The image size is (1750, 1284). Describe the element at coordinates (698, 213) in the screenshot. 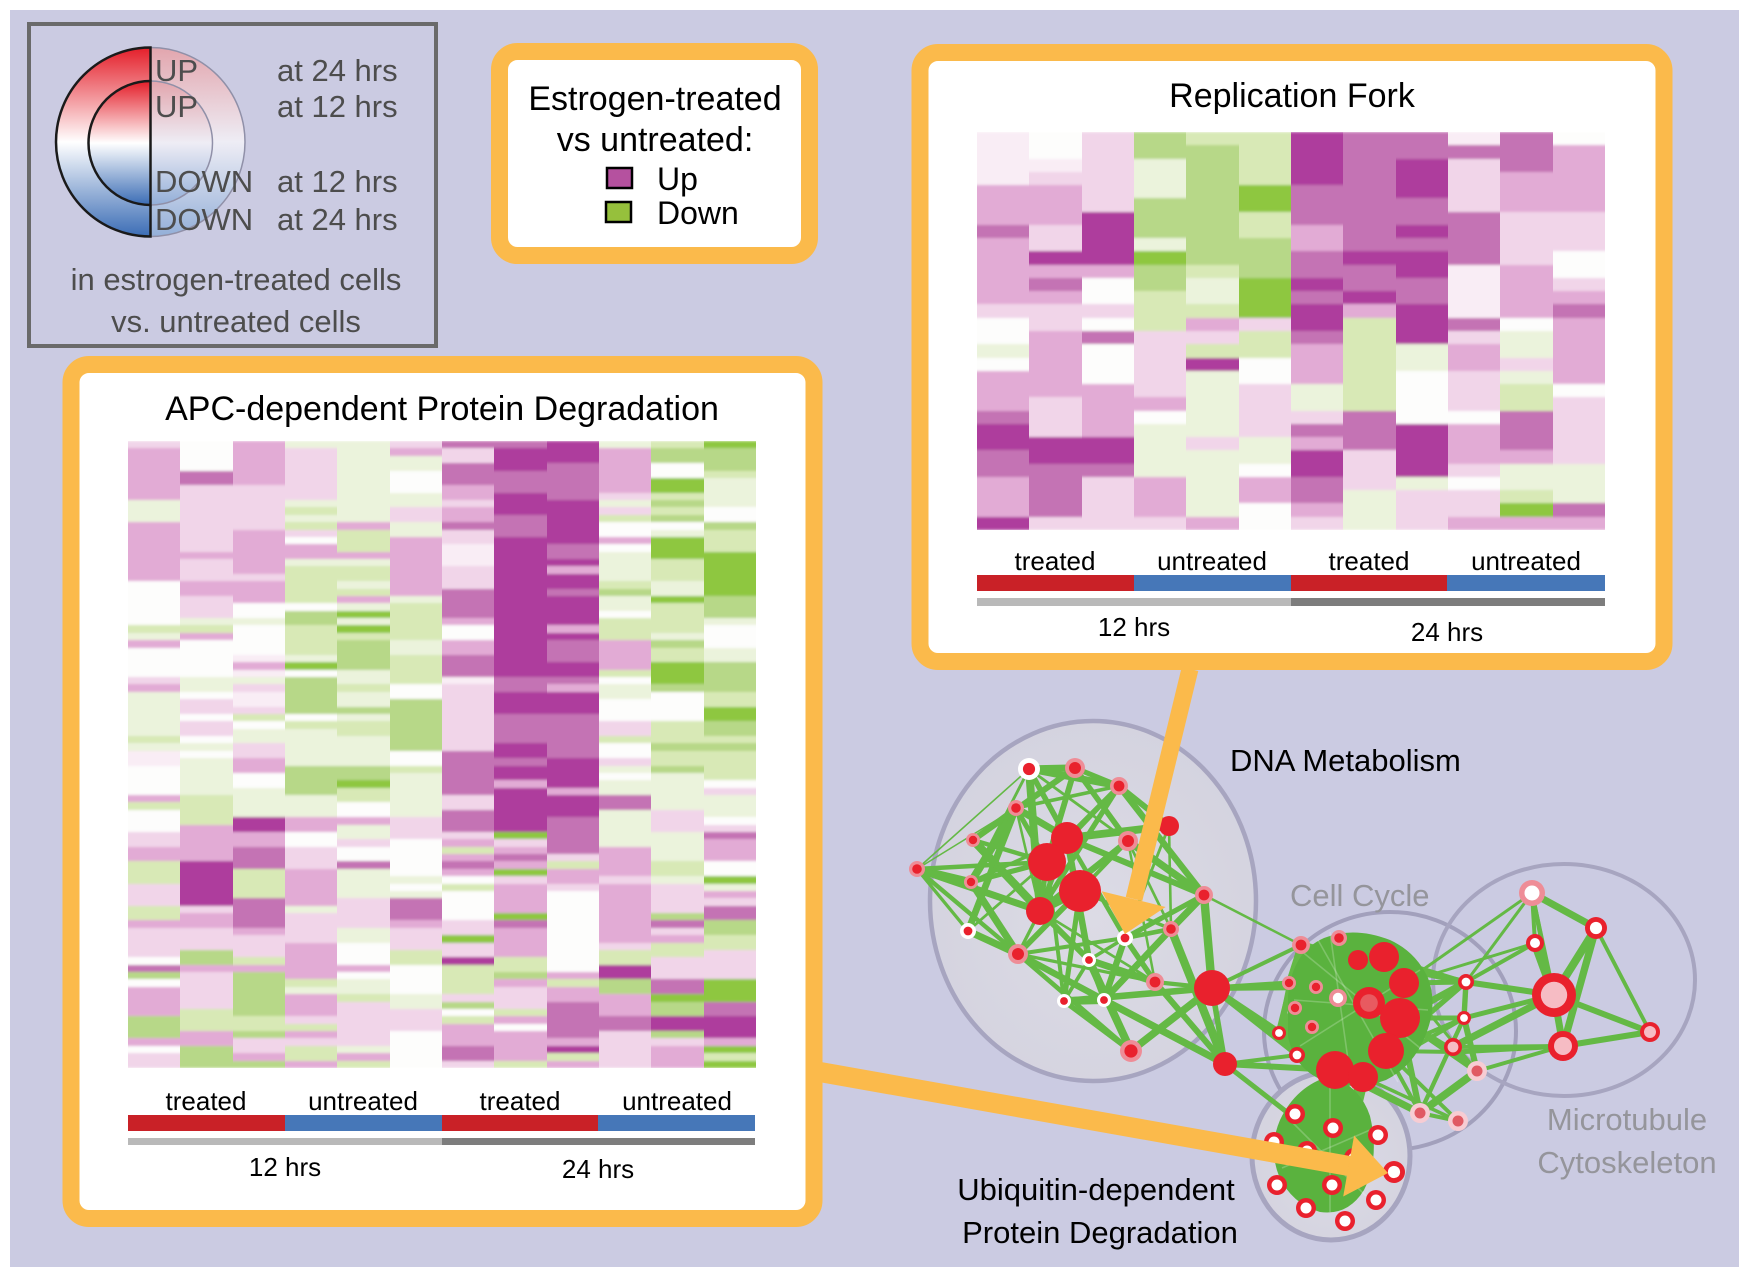

I see `svg-text: Down` at that location.